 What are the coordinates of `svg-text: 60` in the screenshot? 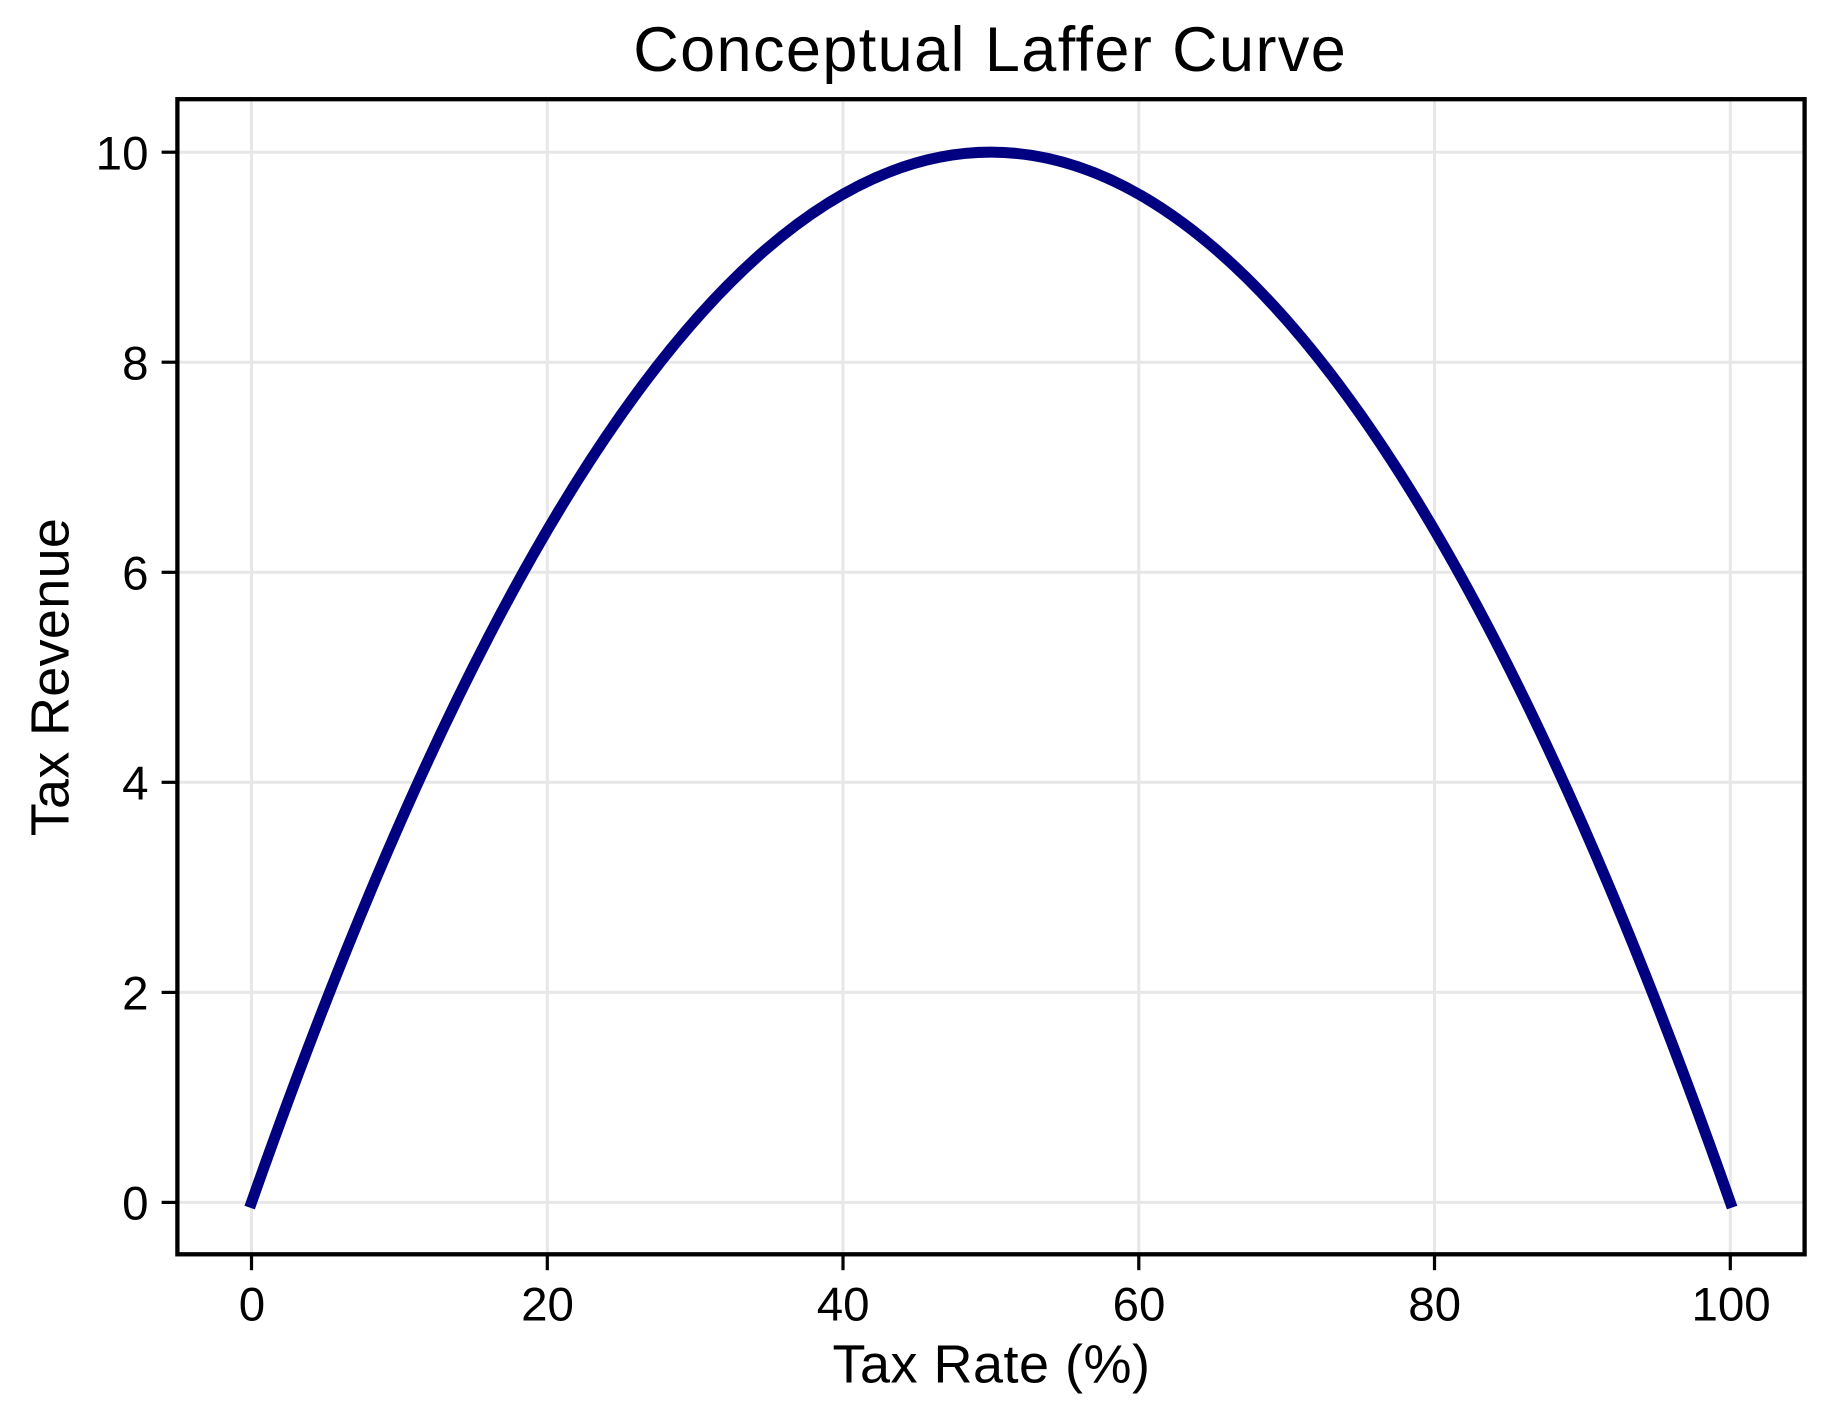 It's located at (1139, 1304).